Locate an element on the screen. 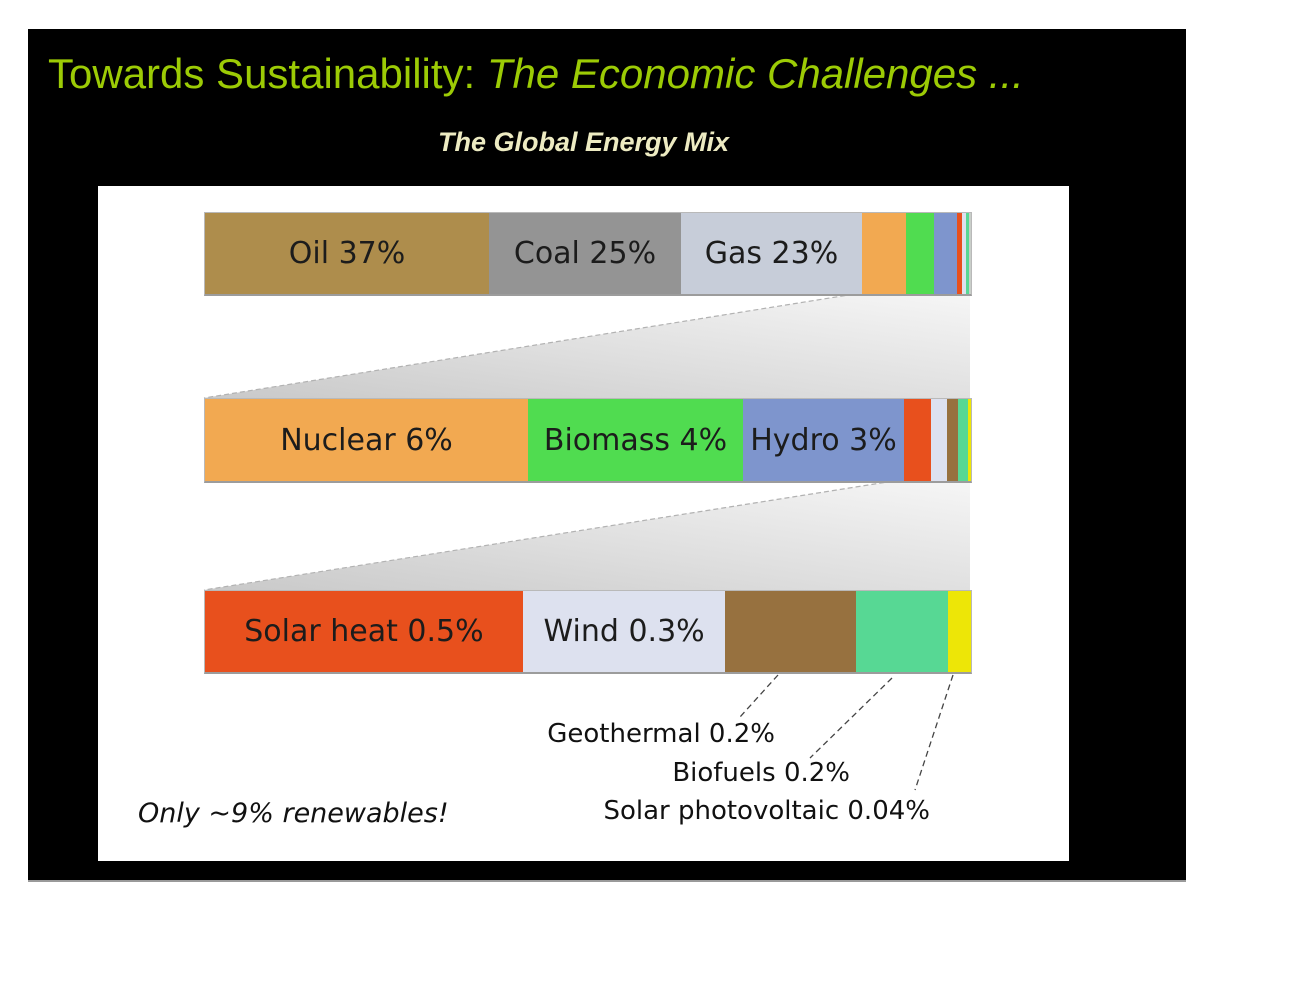 The width and height of the screenshot is (1294, 1000). bar-segment-wind: Wind 0.3% is located at coordinates (624, 631).